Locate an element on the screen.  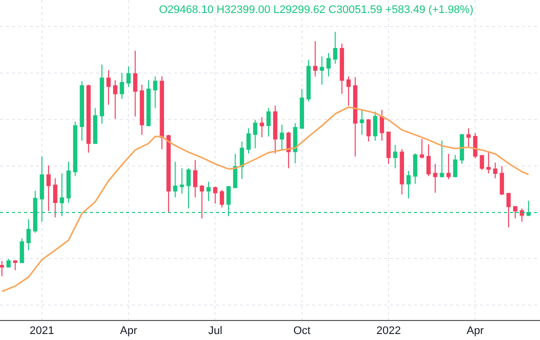
x-tick-label: 2022 is located at coordinates (388, 331).